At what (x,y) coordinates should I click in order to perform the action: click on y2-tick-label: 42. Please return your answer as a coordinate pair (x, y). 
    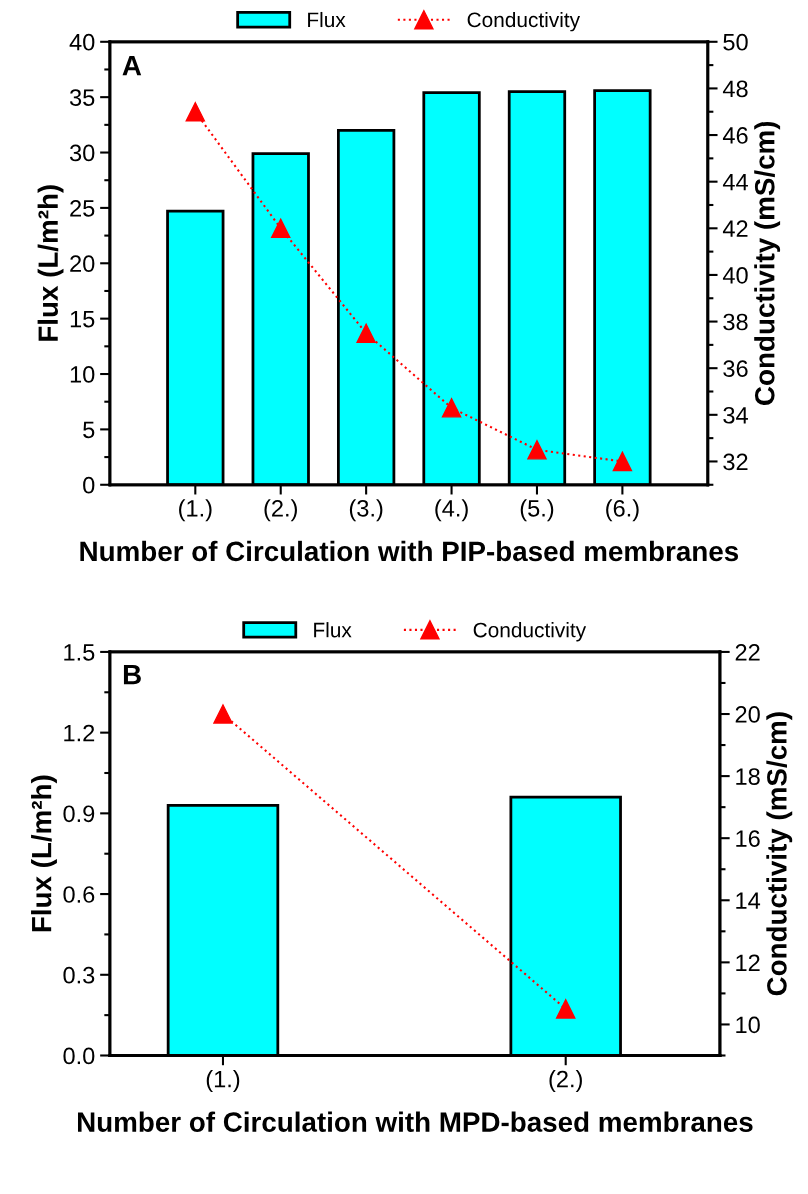
    Looking at the image, I should click on (735, 228).